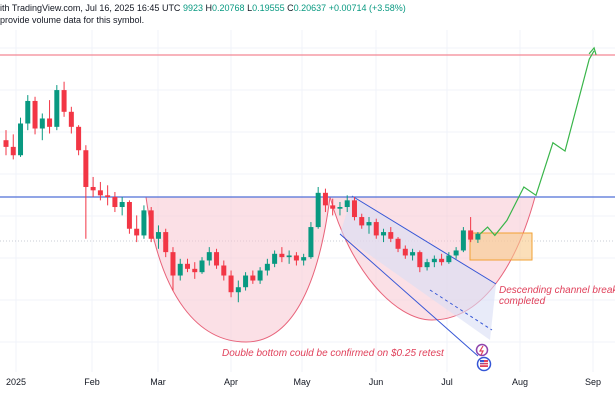 This screenshot has width=615, height=410. I want to click on event-icons, so click(483, 357).